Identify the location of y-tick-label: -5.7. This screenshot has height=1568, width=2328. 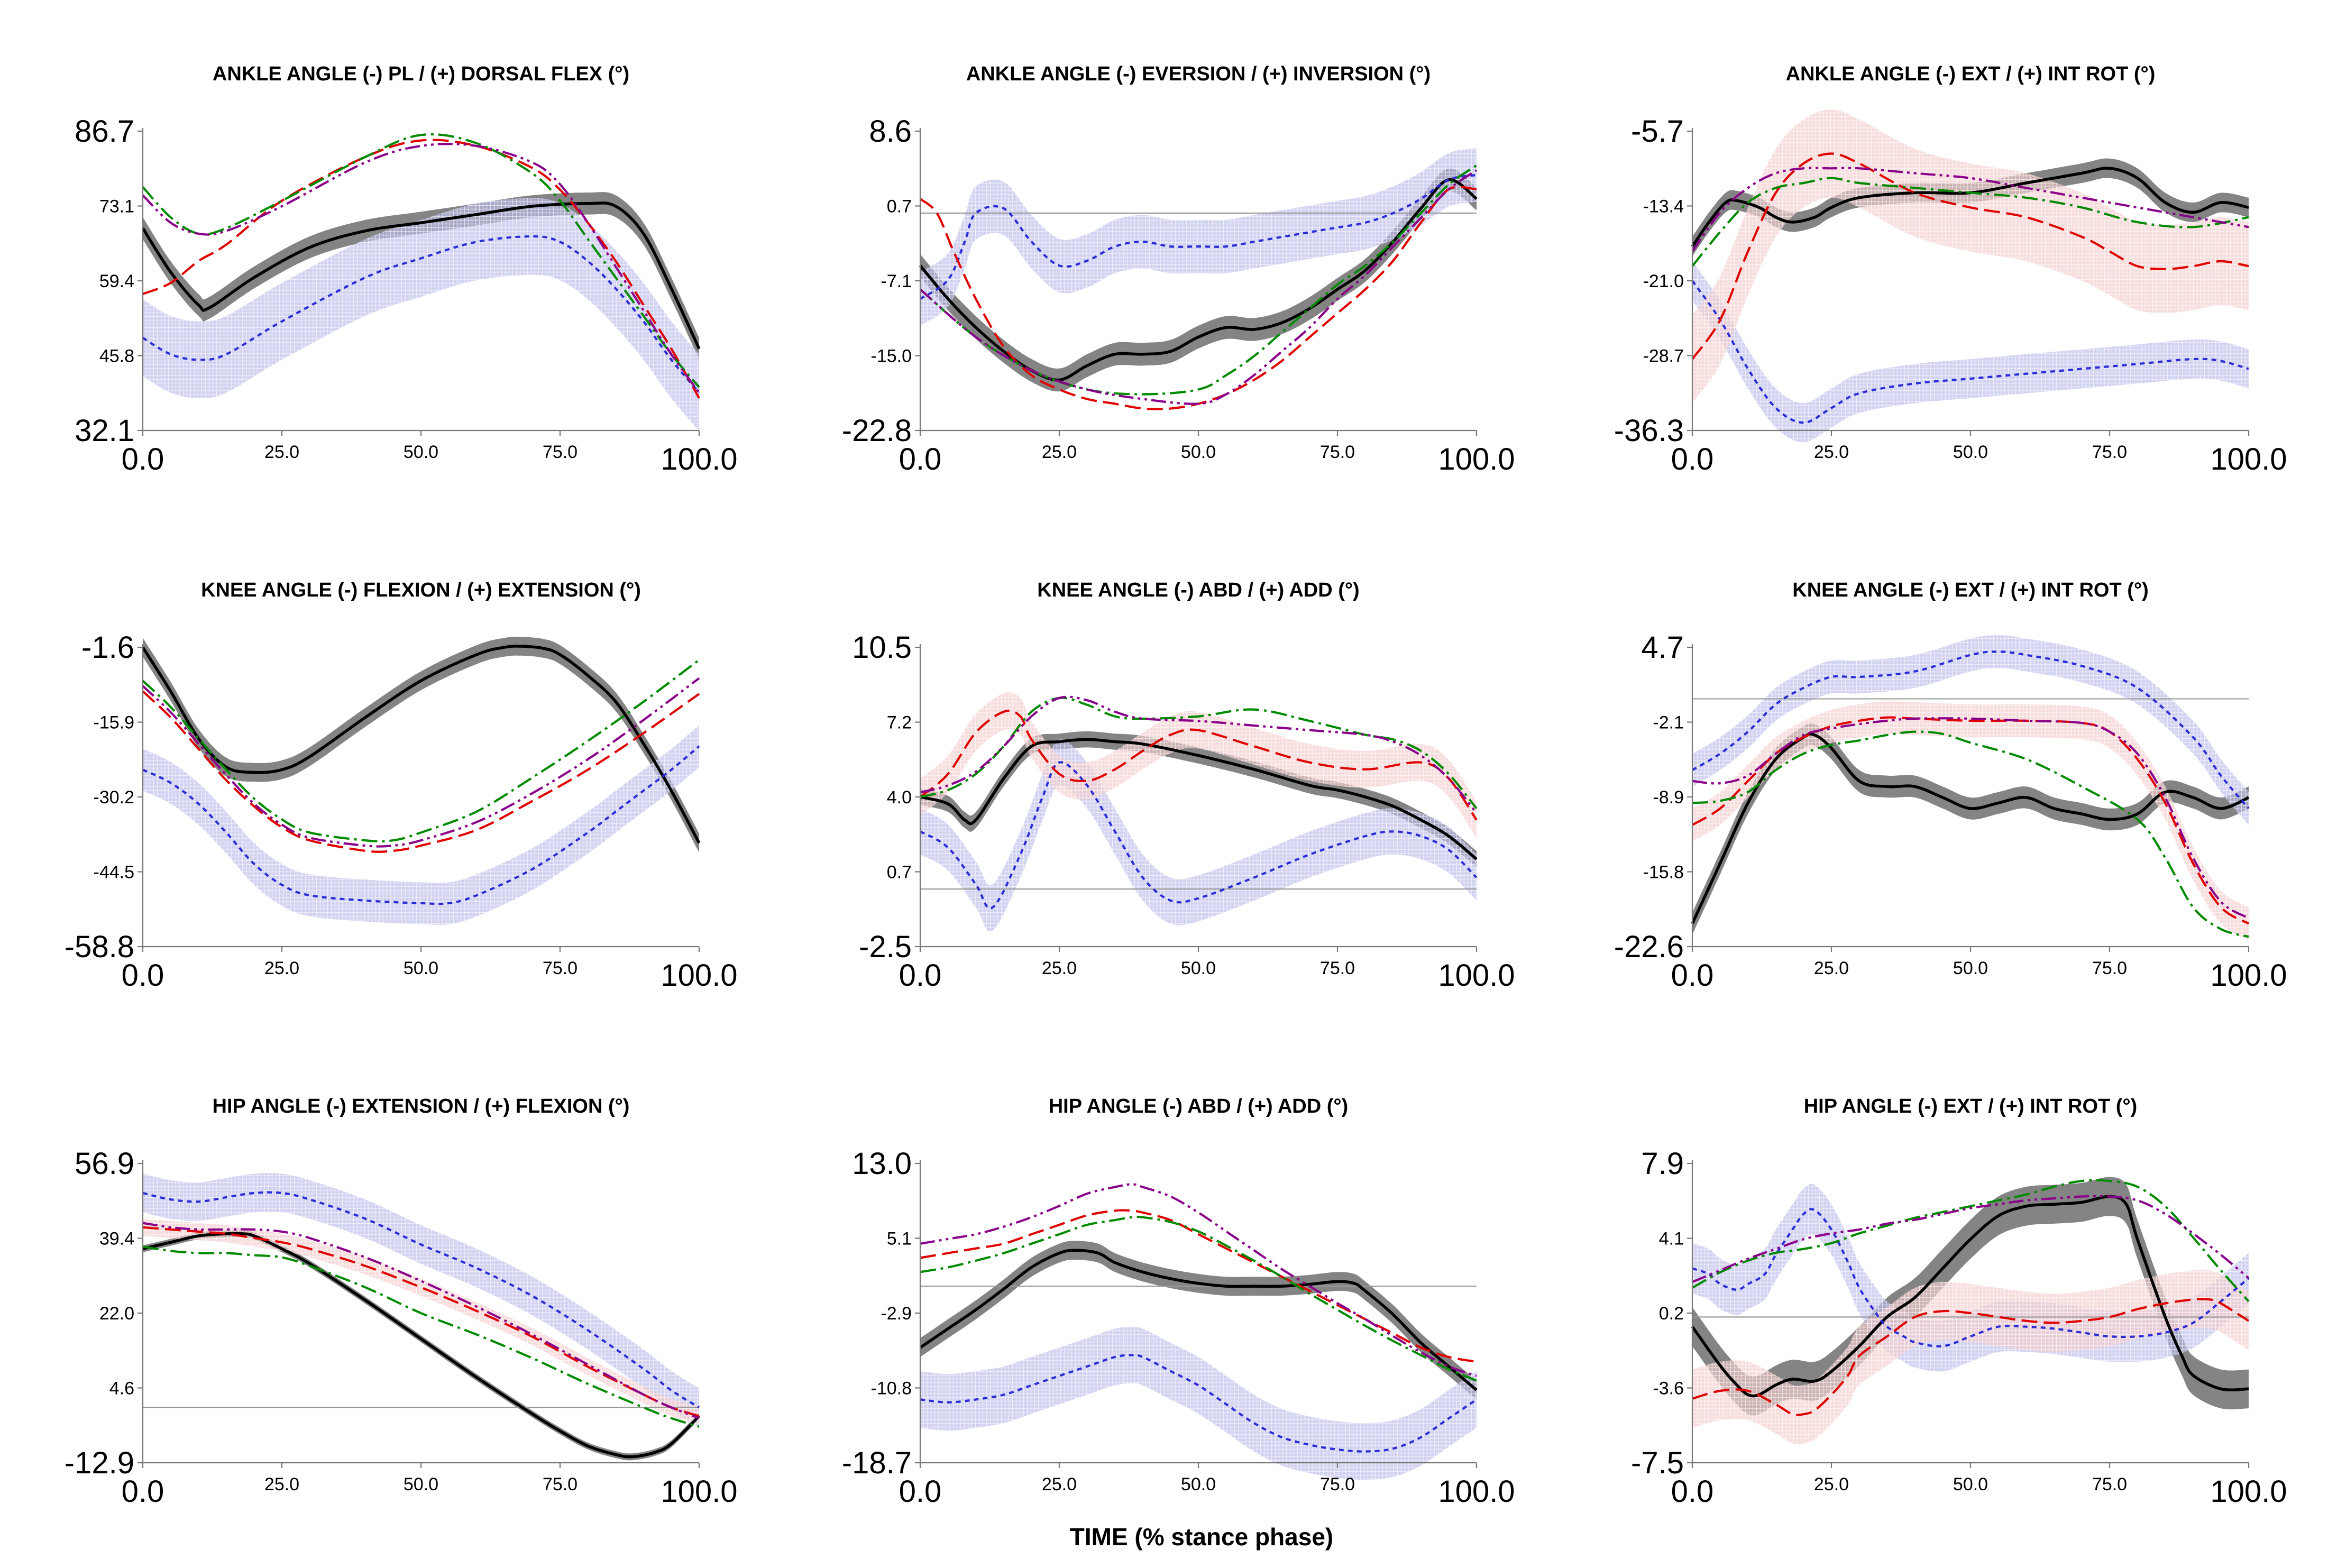
(1657, 131).